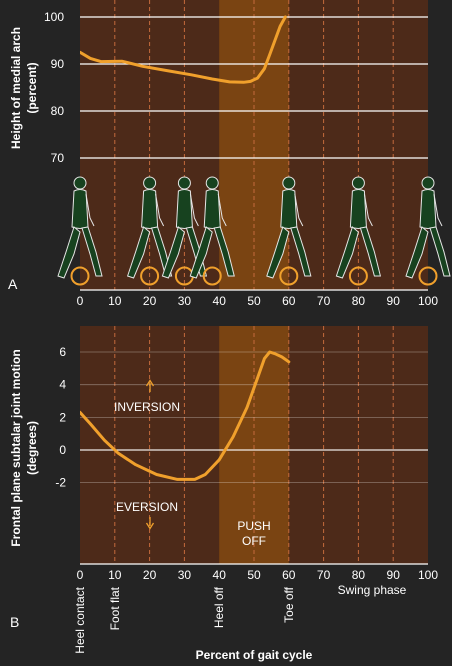  I want to click on medial-arch-curve, so click(183, 49).